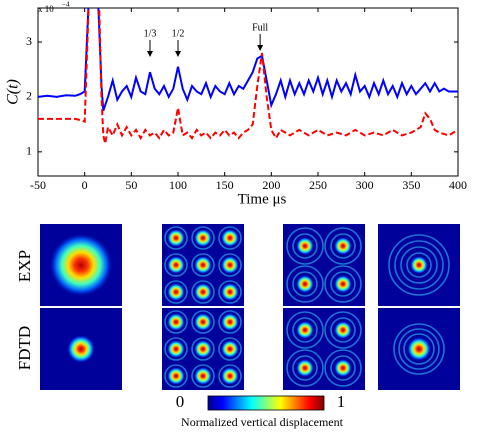 Image resolution: width=491 pixels, height=434 pixels. Describe the element at coordinates (318, 185) in the screenshot. I see `x-tick-label: 250` at that location.